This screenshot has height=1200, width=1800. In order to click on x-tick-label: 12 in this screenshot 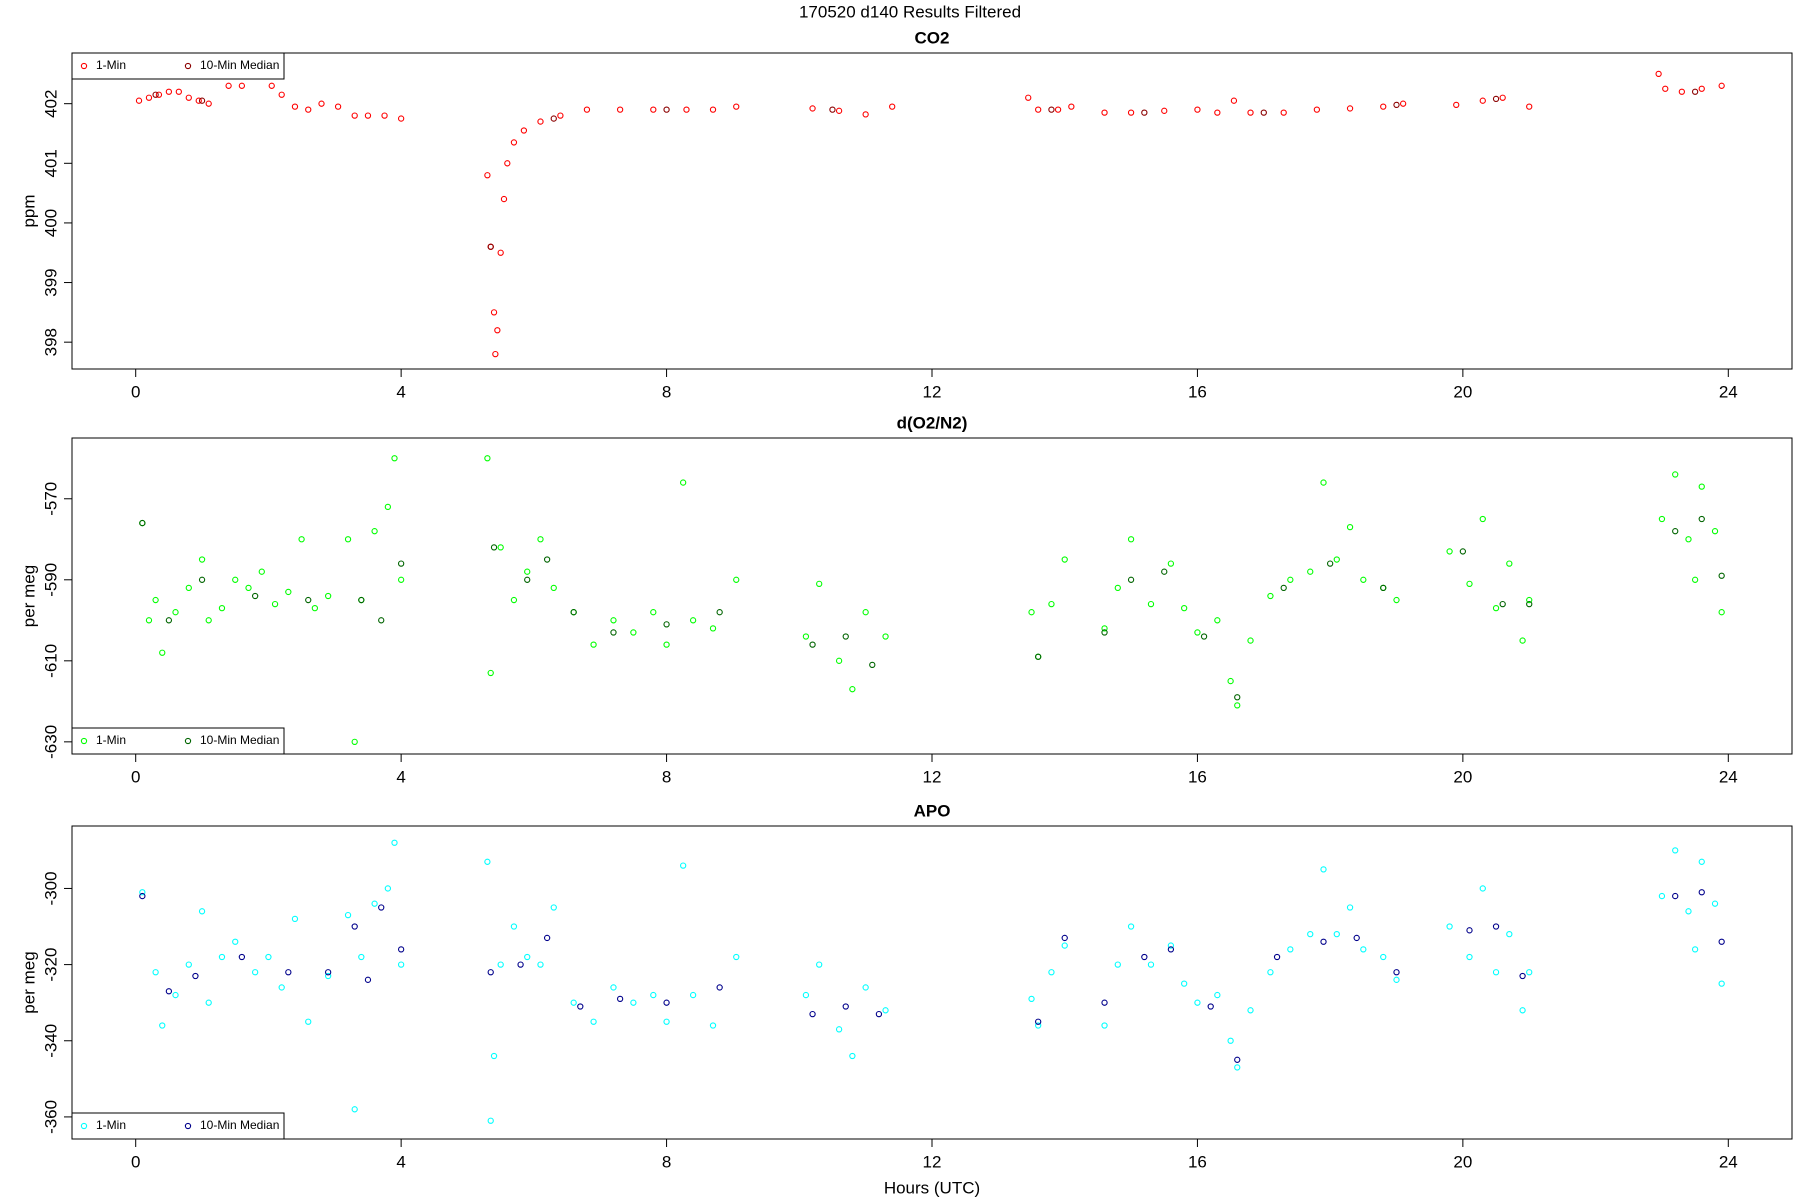, I will do `click(932, 1161)`.